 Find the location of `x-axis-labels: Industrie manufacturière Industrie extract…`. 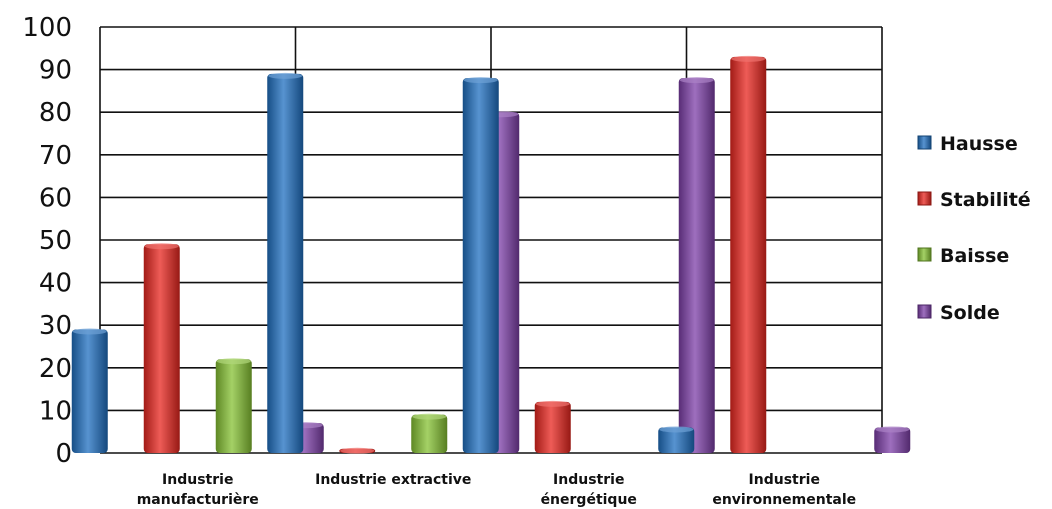

x-axis-labels: Industrie manufacturière Industrie extract… is located at coordinates (496, 490).